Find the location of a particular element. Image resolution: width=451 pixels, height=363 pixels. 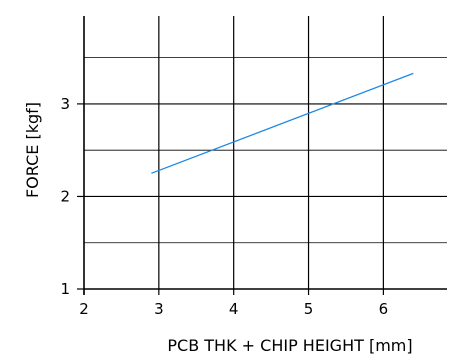

y-tick-labels: 1 2 3 is located at coordinates (65, 196).